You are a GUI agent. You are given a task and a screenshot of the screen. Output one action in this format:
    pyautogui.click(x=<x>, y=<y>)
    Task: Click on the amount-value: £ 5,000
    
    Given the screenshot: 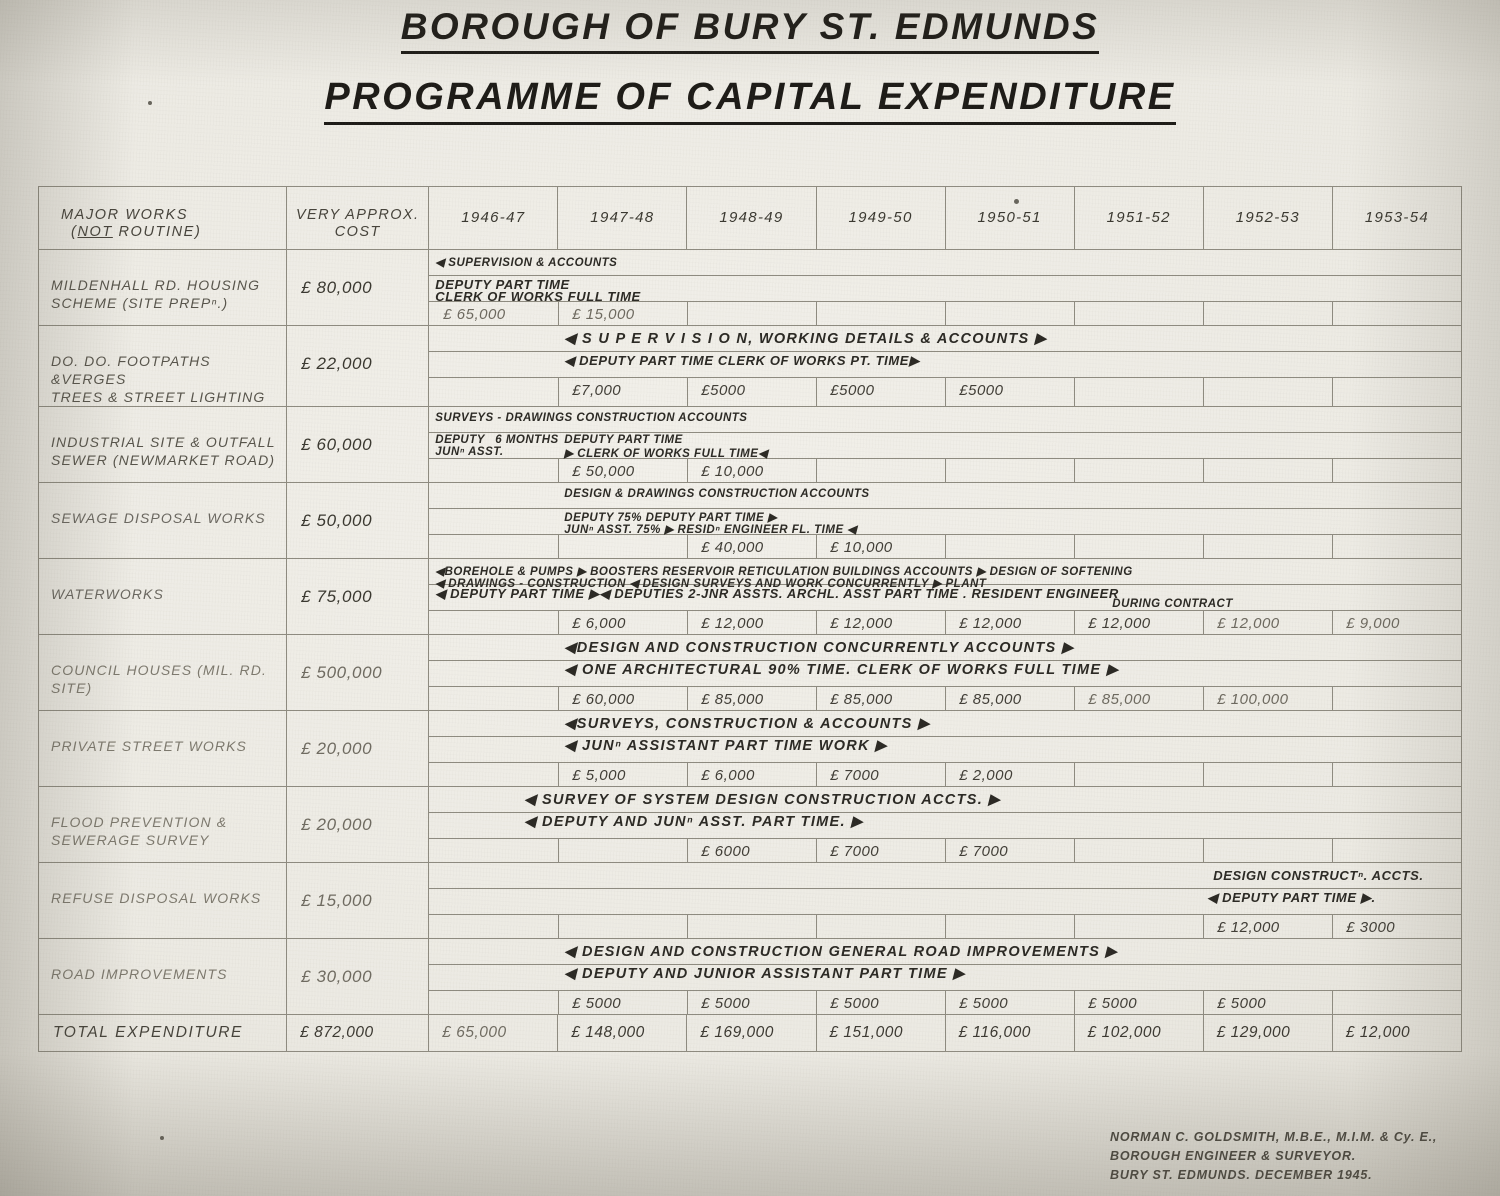 What is the action you would take?
    pyautogui.click(x=599, y=775)
    